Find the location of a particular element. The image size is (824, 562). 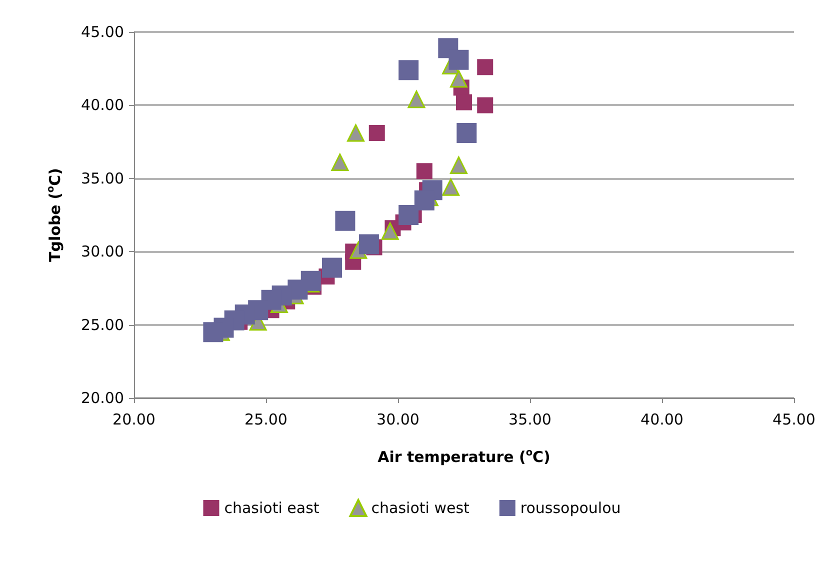

y-tick-label: 45.00 is located at coordinates (102, 32).